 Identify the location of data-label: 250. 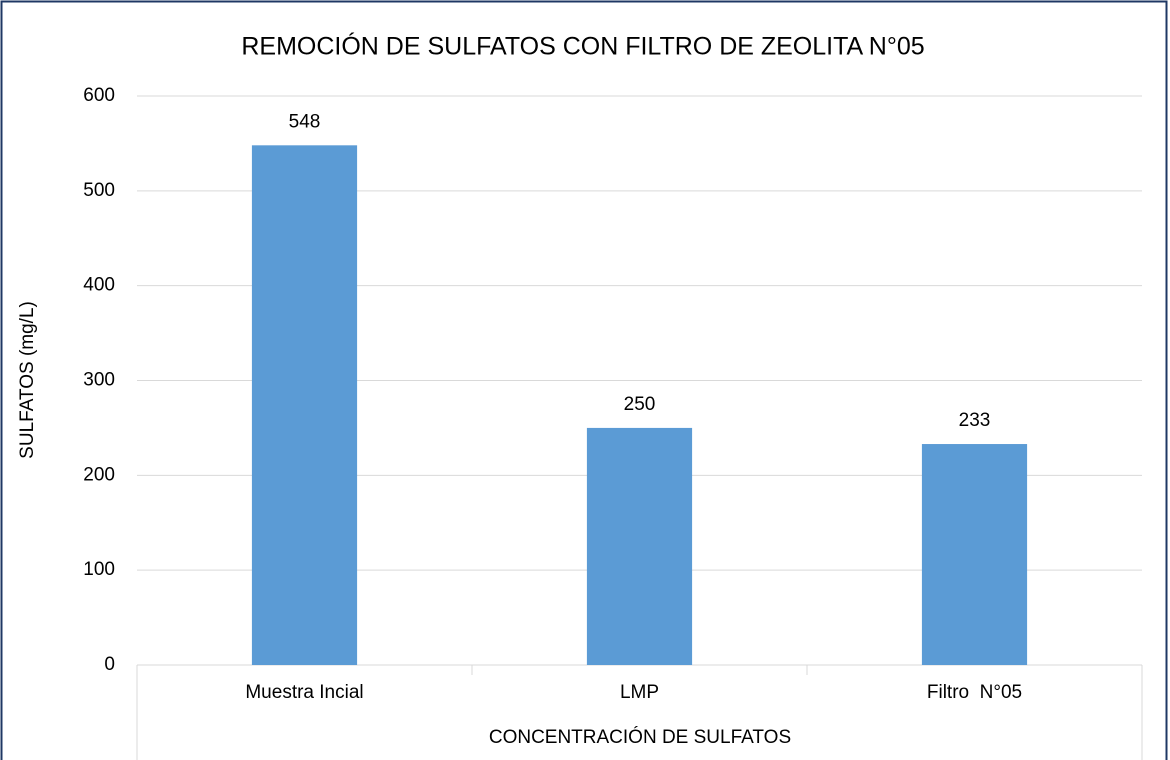
(640, 404).